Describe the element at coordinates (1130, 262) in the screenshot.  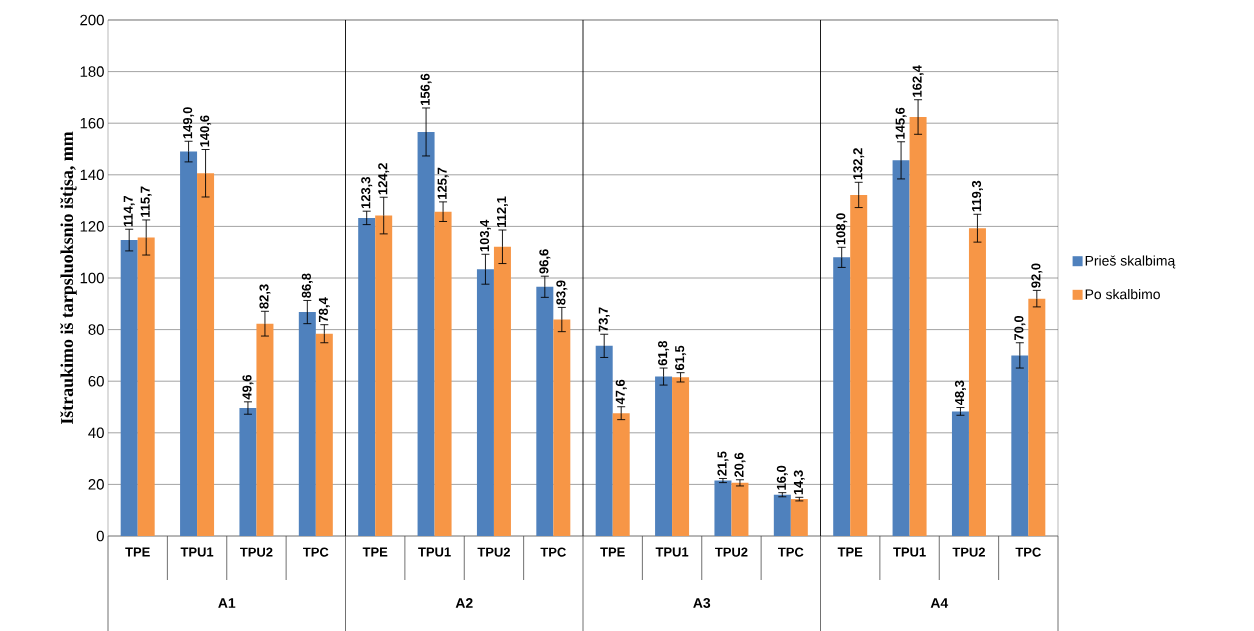
I see `legend-label: Prieš skalbimą` at that location.